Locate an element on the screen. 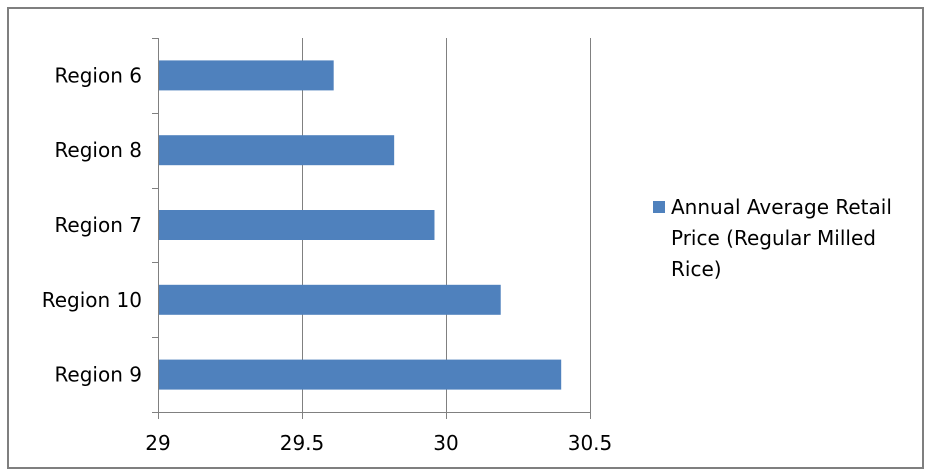 The width and height of the screenshot is (931, 476). x-tick-label: 30 is located at coordinates (445, 443).